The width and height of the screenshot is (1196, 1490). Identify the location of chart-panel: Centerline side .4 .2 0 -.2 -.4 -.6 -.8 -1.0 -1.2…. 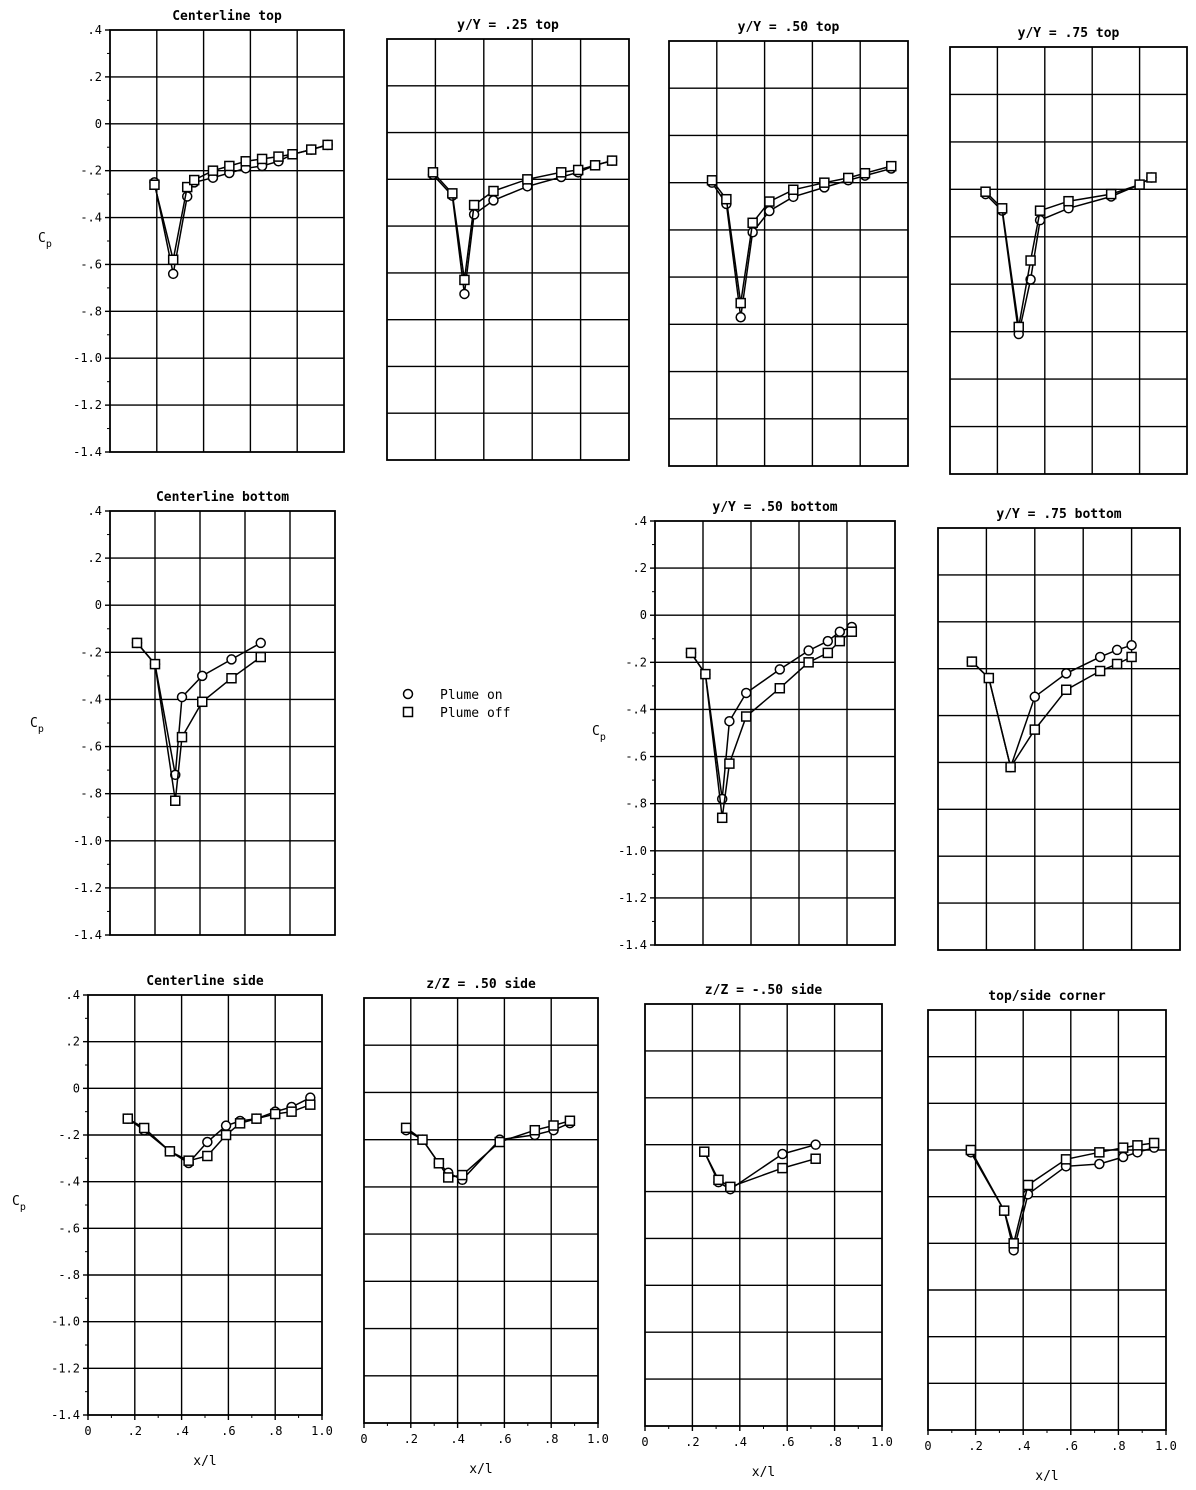
(172, 1221).